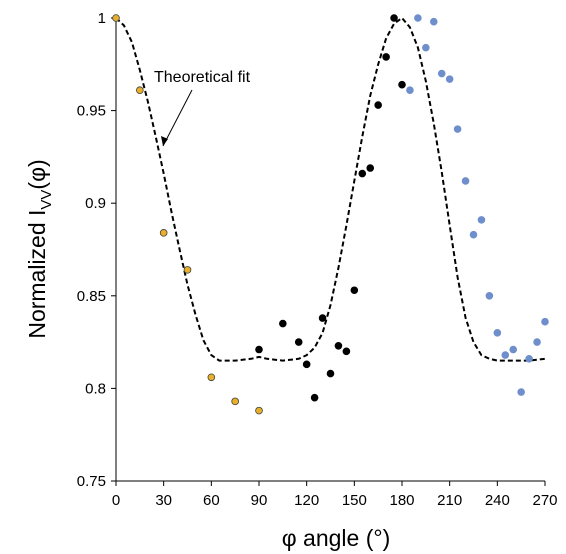 The image size is (566, 554). Describe the element at coordinates (116, 500) in the screenshot. I see `x-tick-label: 0` at that location.